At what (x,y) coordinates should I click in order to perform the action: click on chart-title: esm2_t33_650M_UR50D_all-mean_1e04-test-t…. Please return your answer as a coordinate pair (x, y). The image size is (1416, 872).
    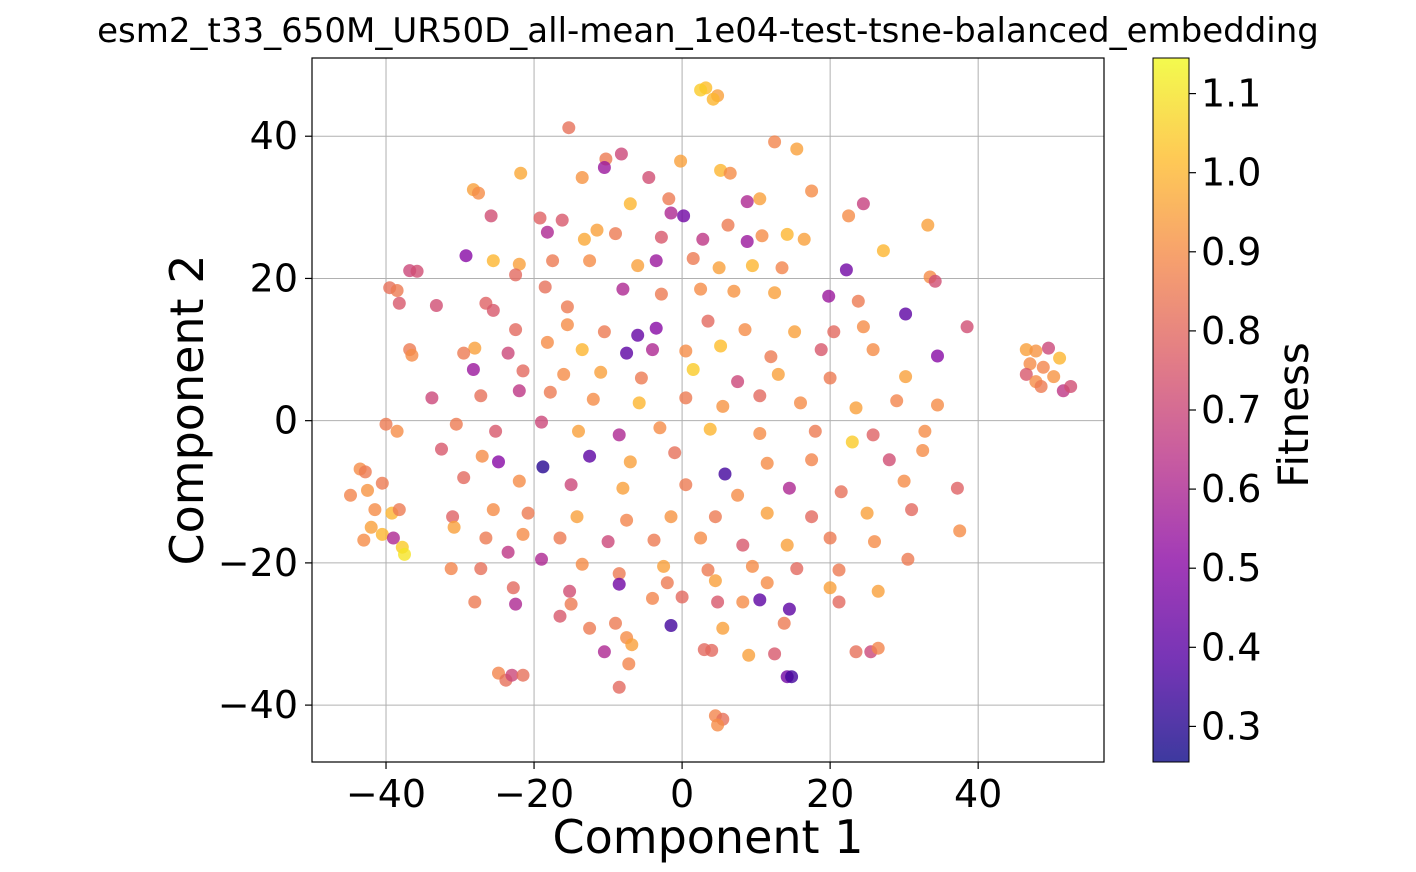
    Looking at the image, I should click on (708, 31).